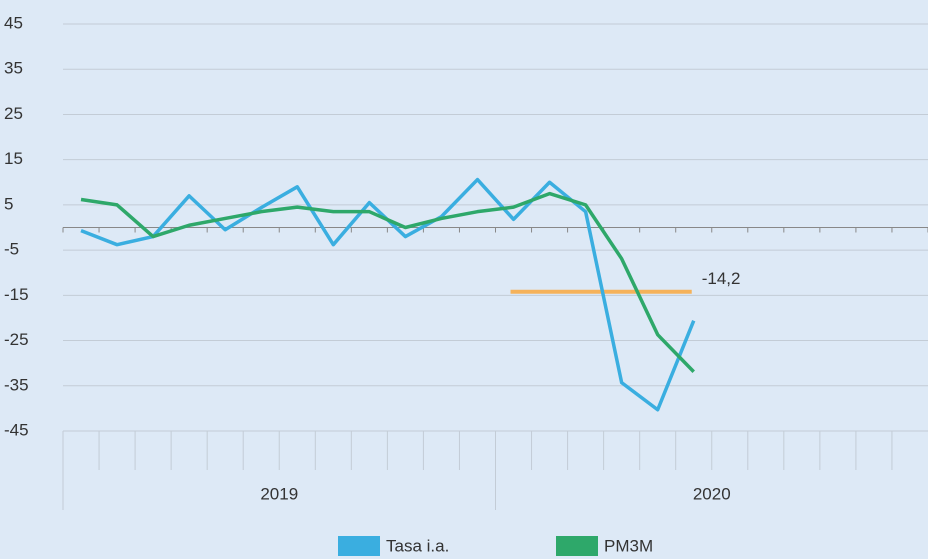 This screenshot has height=559, width=928. I want to click on y-tick-label: 15, so click(13, 158).